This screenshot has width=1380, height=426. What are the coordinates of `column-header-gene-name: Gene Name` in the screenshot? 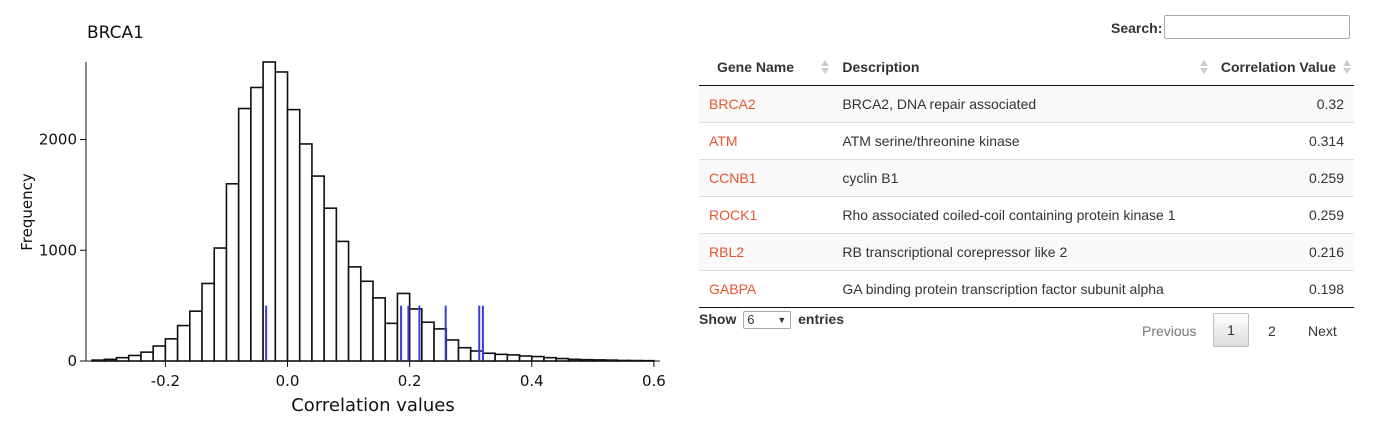 It's located at (766, 67).